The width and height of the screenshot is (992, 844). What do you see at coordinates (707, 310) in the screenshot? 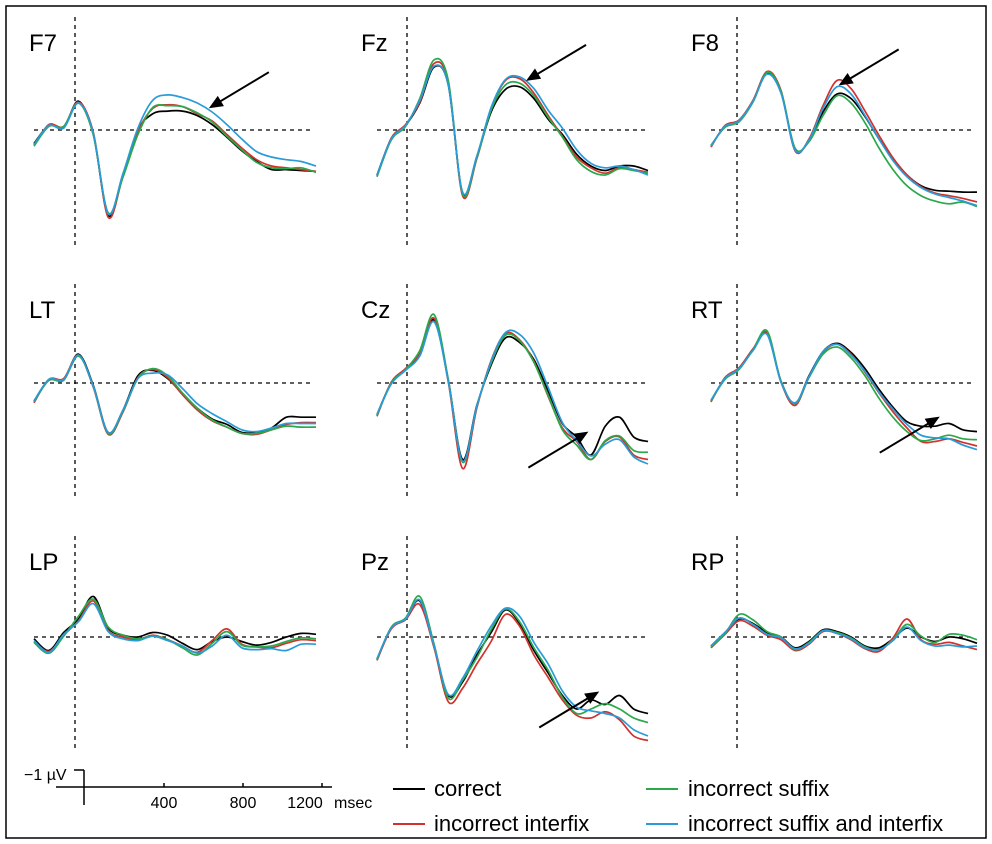
I see `electrode-label: RT` at bounding box center [707, 310].